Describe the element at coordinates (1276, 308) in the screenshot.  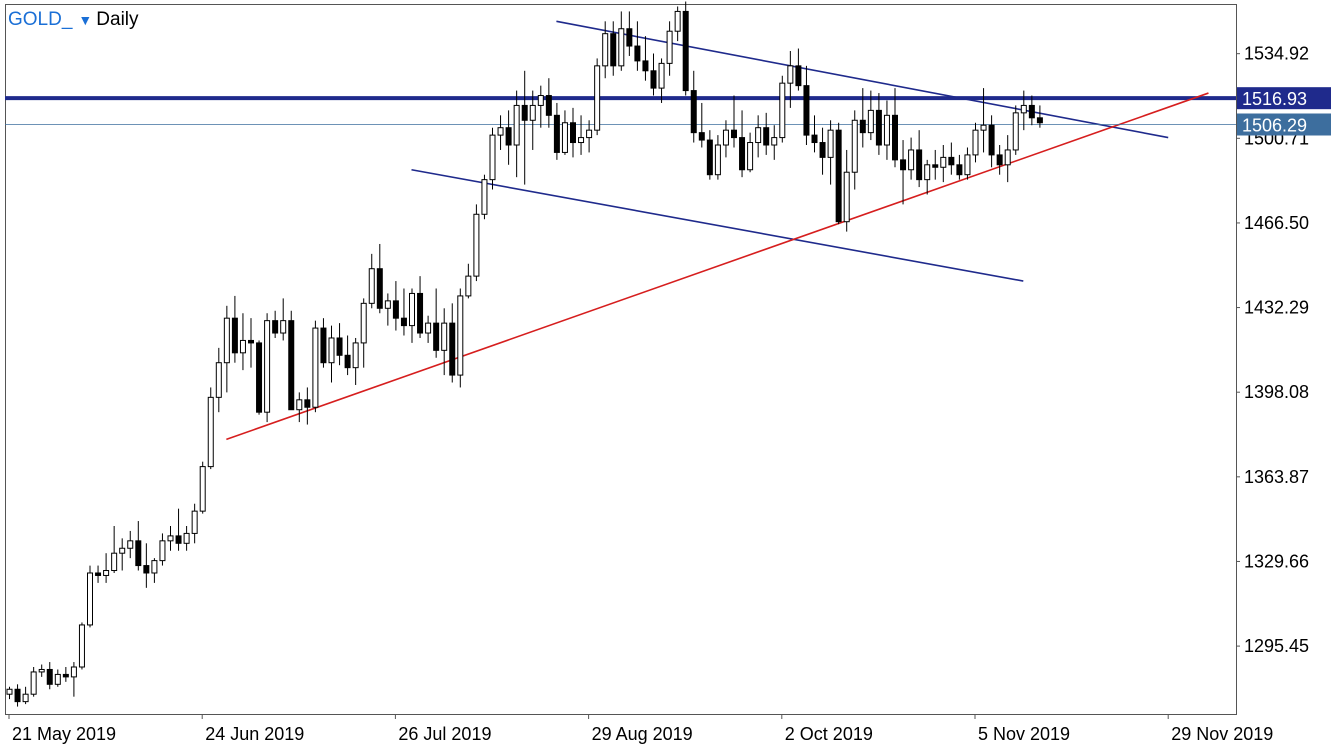
I see `y-tick-label: 1432.29` at that location.